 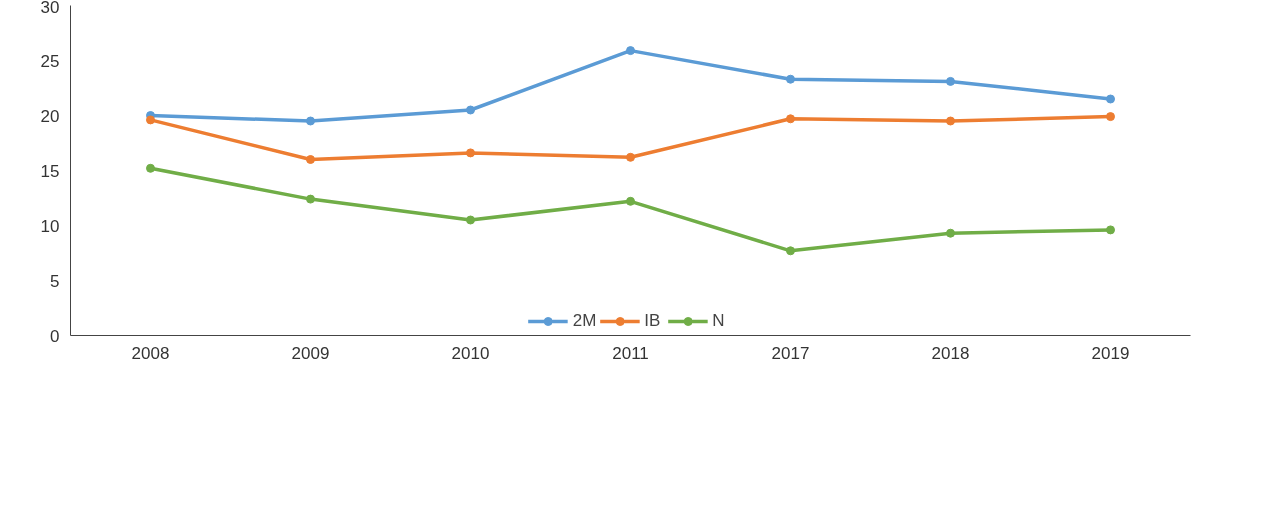 What do you see at coordinates (50, 8) in the screenshot?
I see `y-tick-label: 30` at bounding box center [50, 8].